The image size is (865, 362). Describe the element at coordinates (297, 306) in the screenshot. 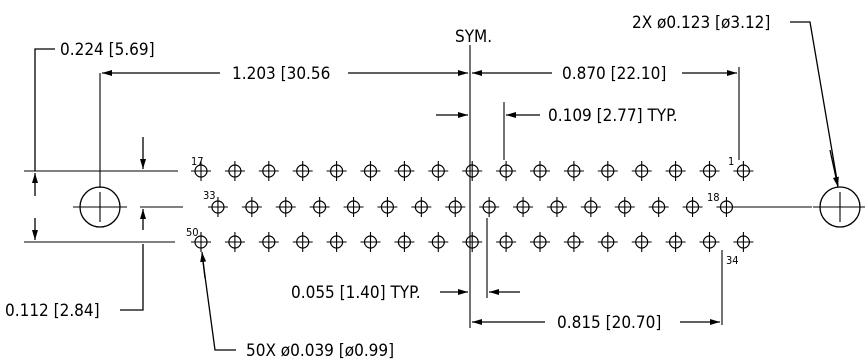

I see `dim-pin-callout: 50X ø0.039 [ø0.99]` at that location.